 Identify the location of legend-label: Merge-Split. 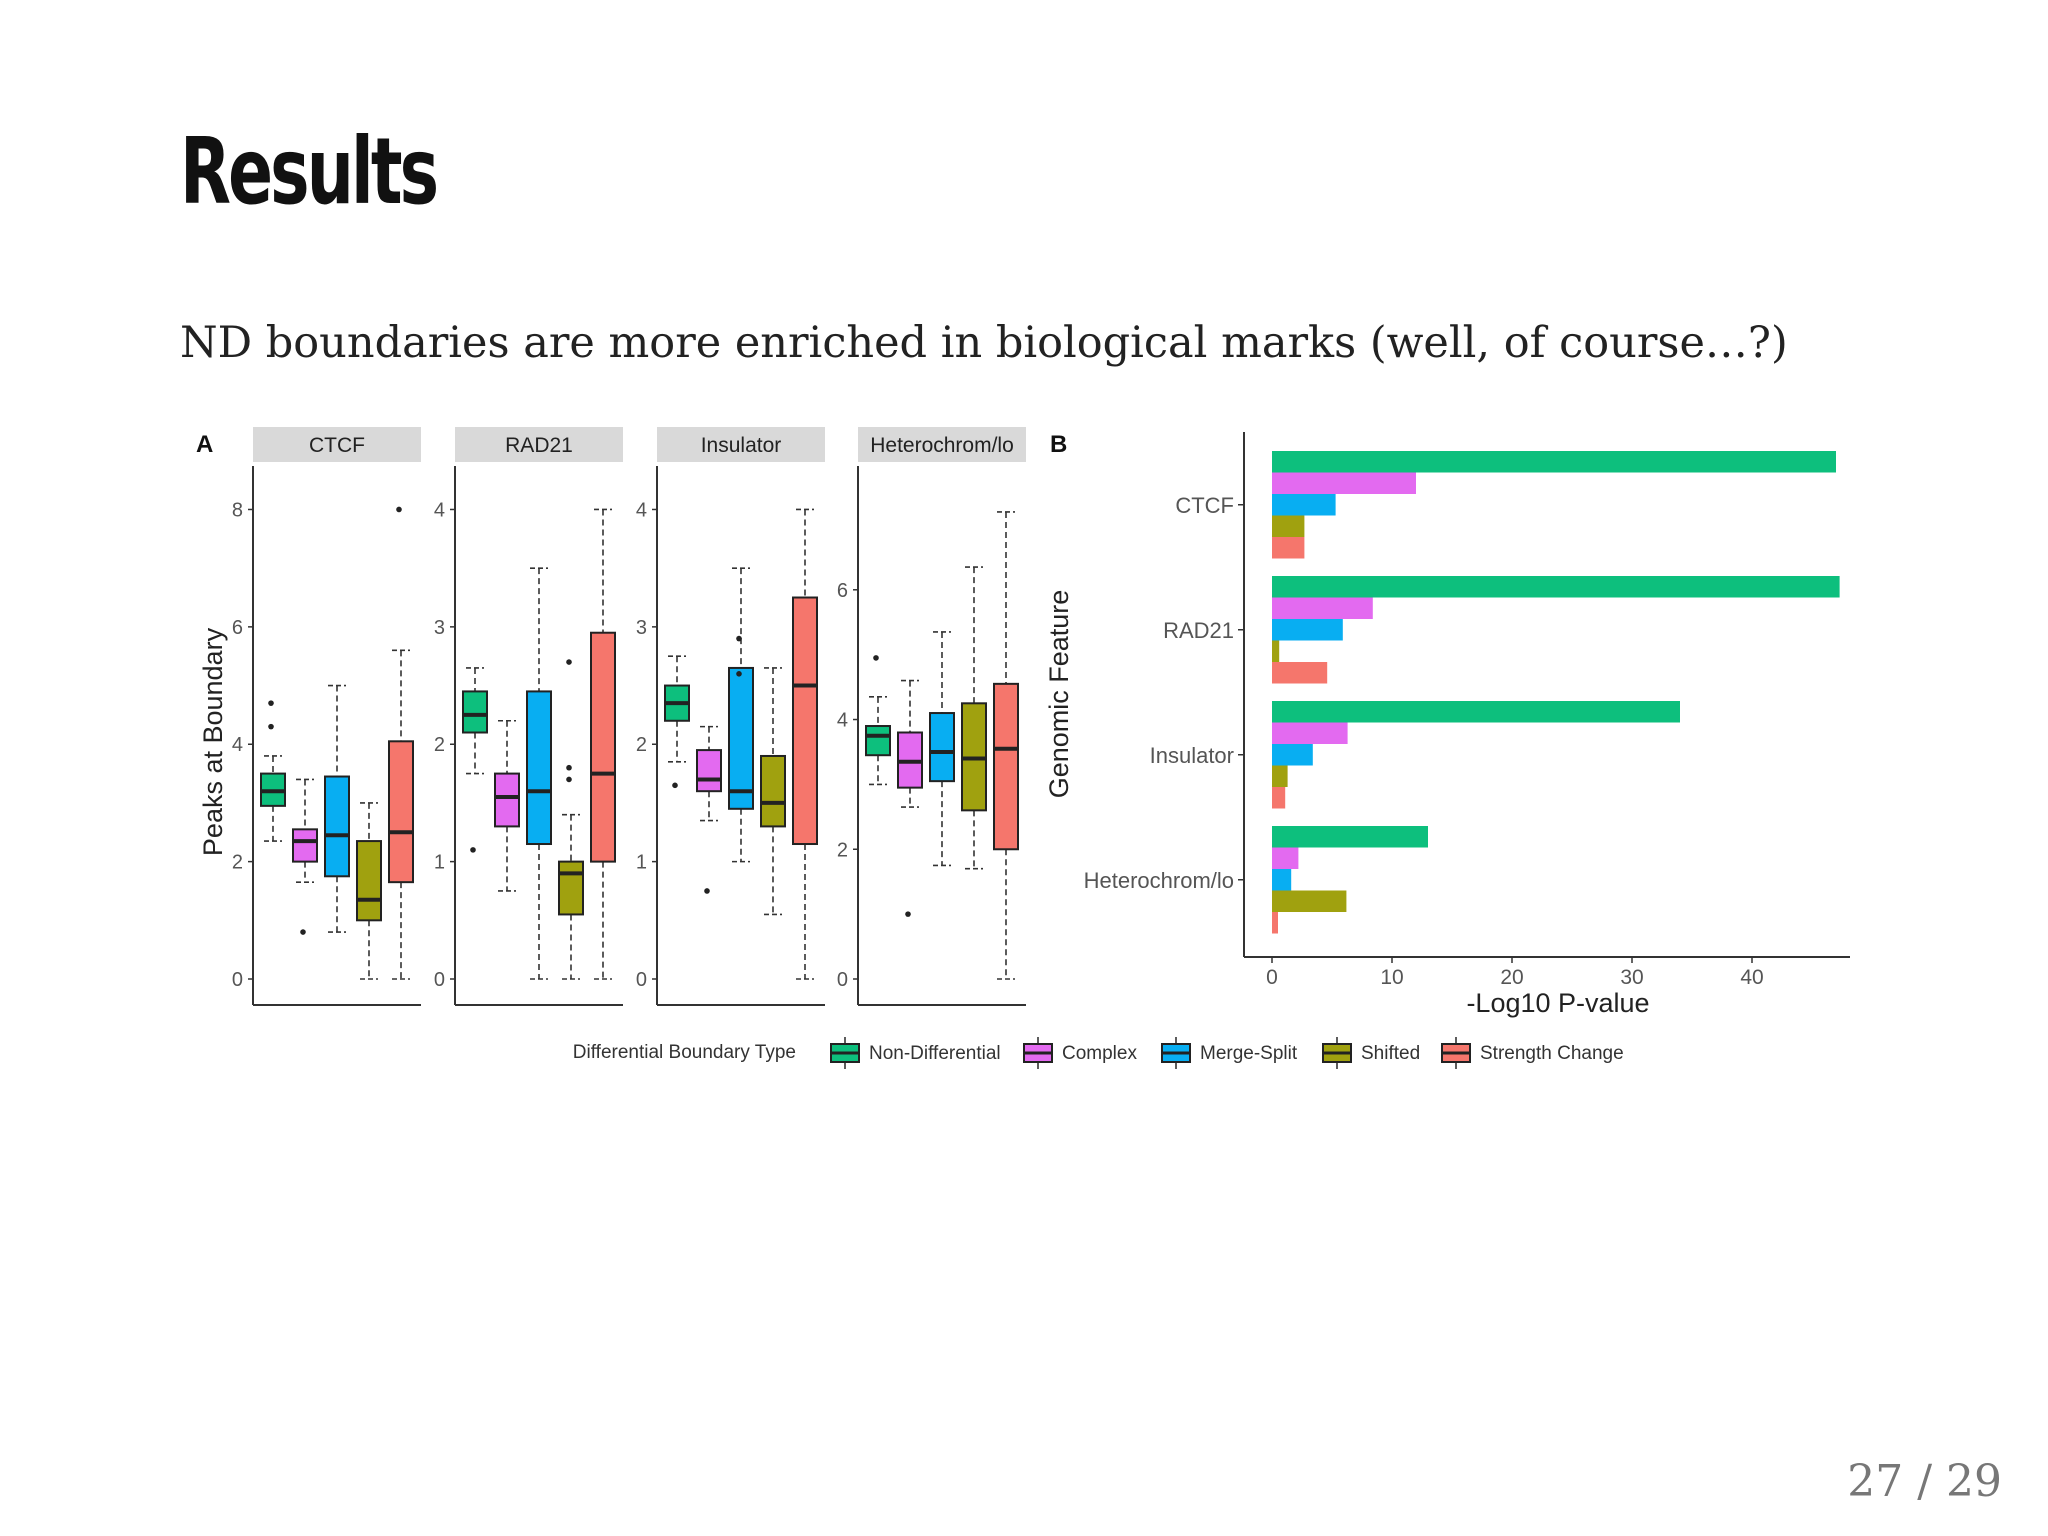
(1249, 1053).